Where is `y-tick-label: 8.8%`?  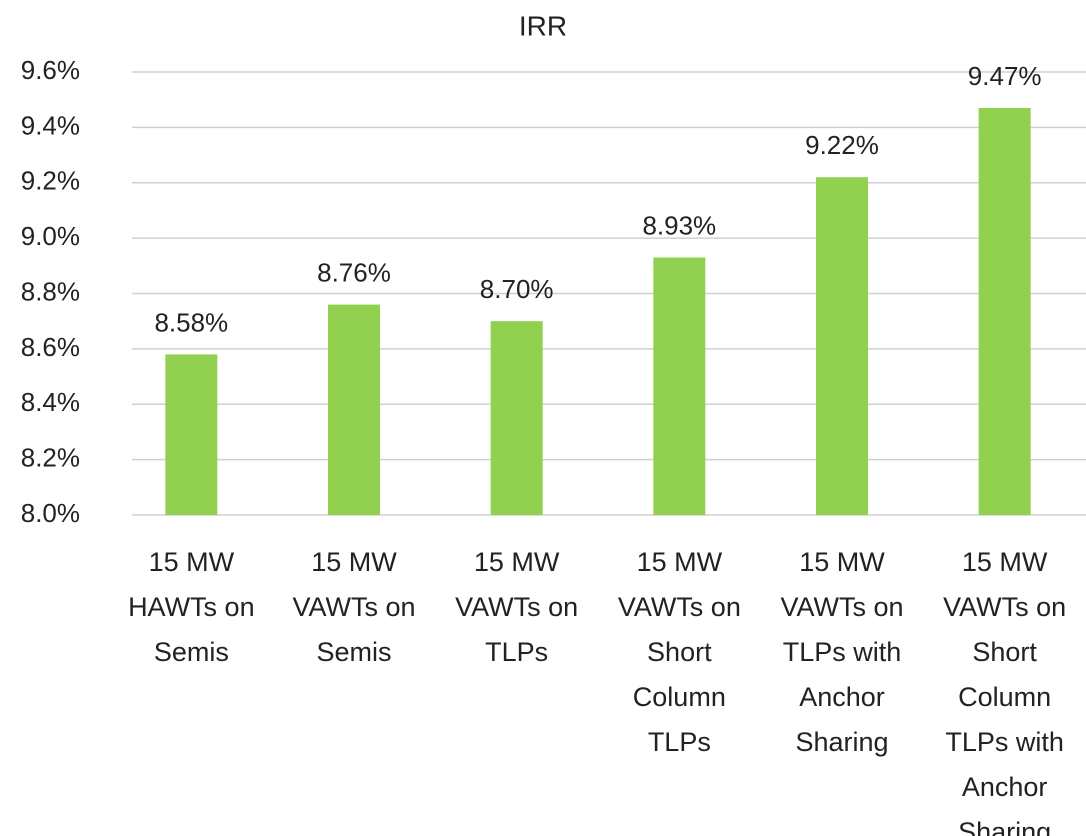 y-tick-label: 8.8% is located at coordinates (50, 291).